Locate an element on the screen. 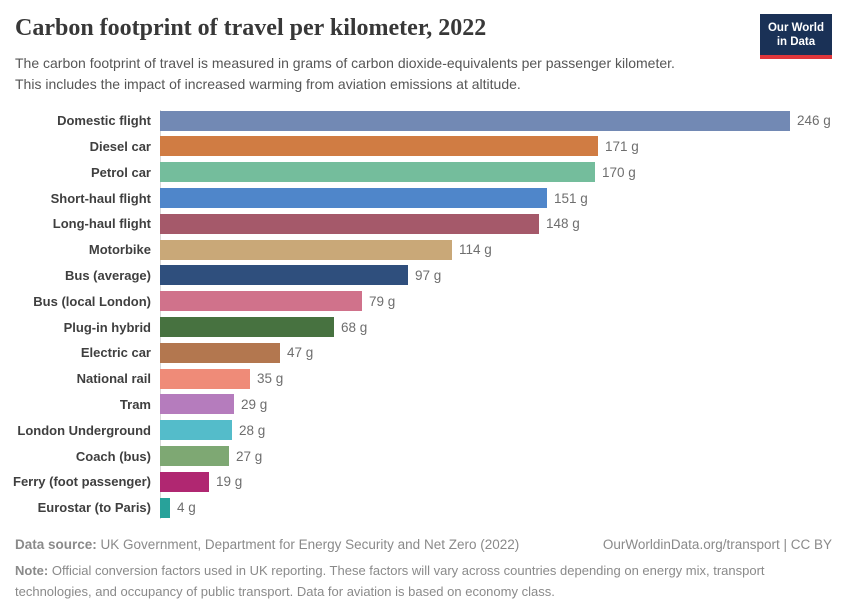 This screenshot has height=602, width=850. bar-category-label: Plug-in hybrid is located at coordinates (107, 327).